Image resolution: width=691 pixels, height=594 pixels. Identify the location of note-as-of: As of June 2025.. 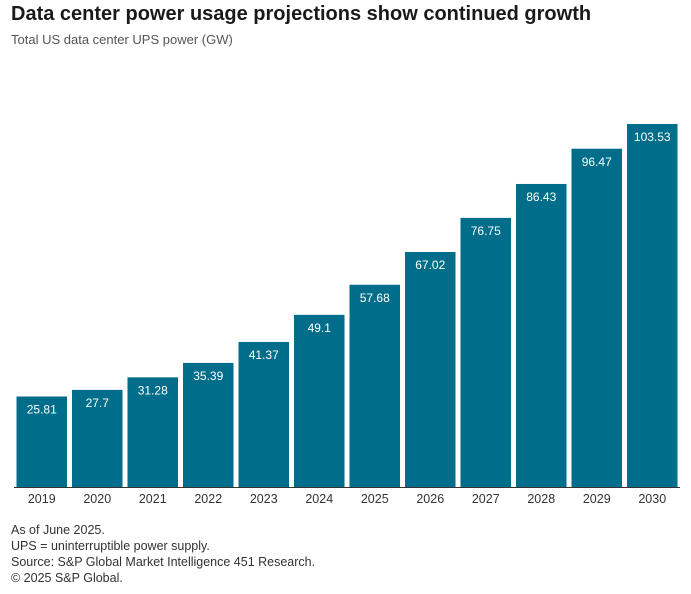
(58, 530).